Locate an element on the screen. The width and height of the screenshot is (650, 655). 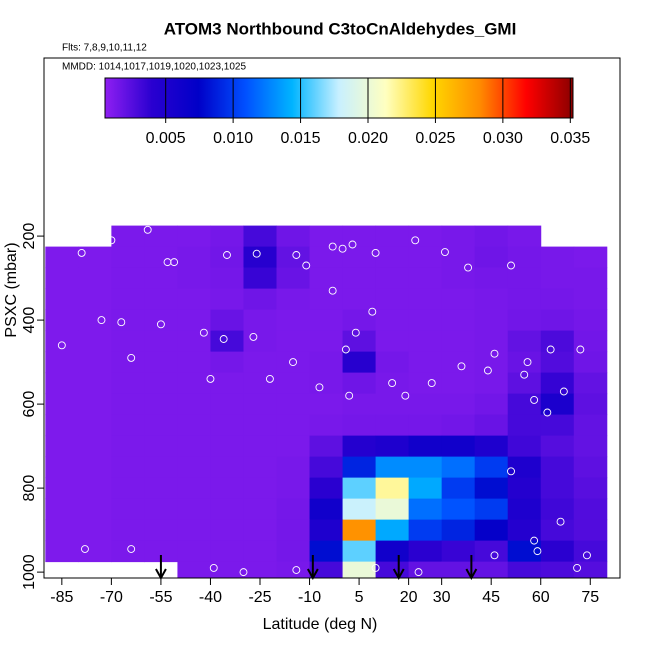
x-tick-label: -40 is located at coordinates (210, 597).